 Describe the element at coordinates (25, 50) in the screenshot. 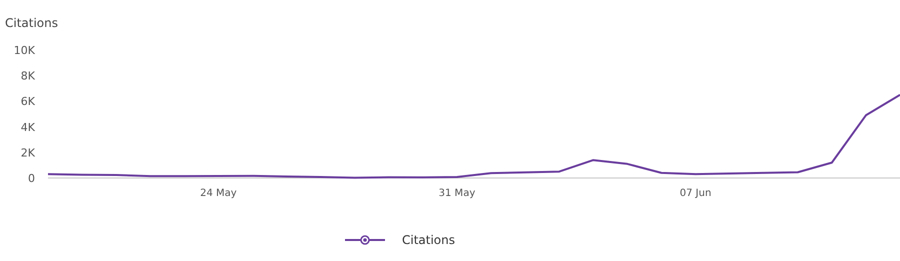

I see `y-tick-label: 10K` at that location.